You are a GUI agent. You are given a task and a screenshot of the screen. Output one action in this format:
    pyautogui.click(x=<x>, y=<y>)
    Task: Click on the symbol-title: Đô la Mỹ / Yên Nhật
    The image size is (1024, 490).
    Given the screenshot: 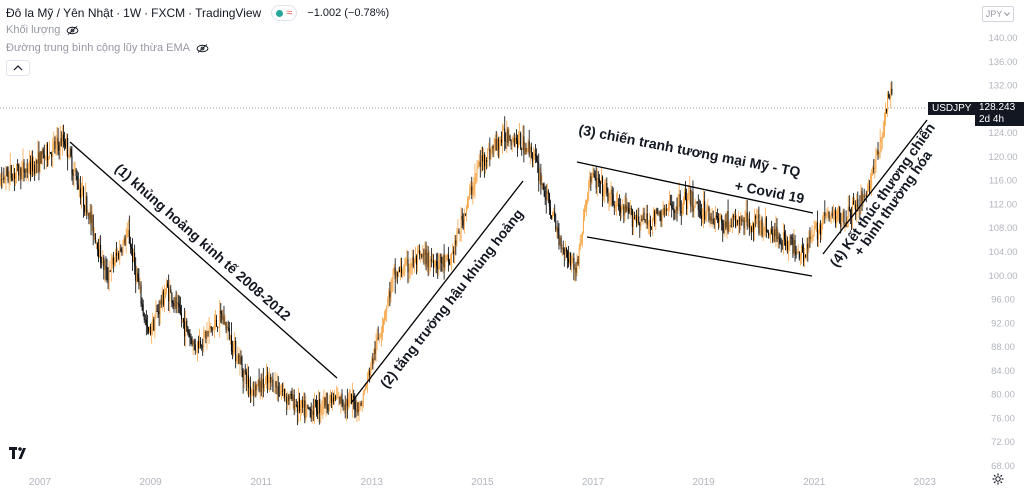 What is the action you would take?
    pyautogui.click(x=60, y=13)
    